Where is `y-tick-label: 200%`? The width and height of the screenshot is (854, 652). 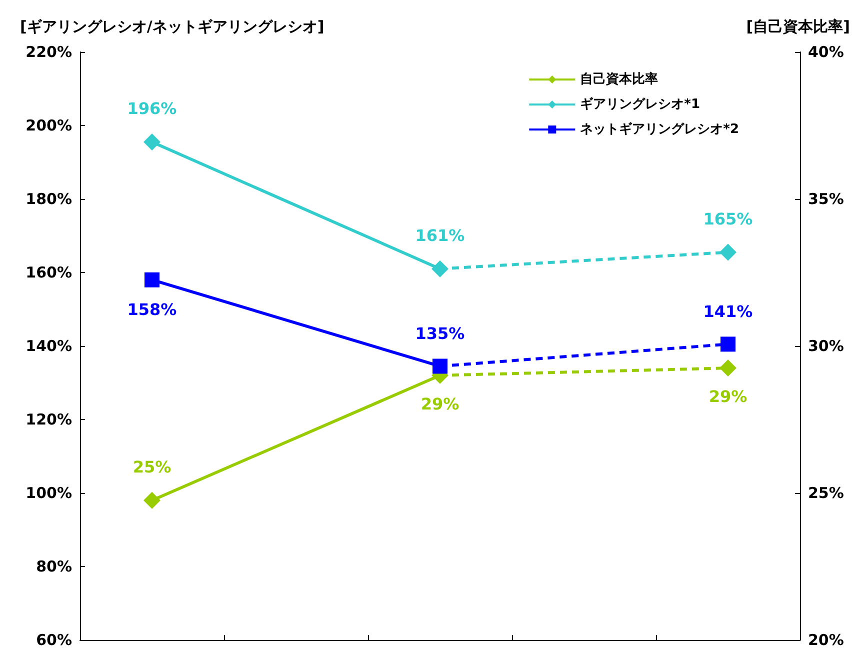 y-tick-label: 200% is located at coordinates (49, 125).